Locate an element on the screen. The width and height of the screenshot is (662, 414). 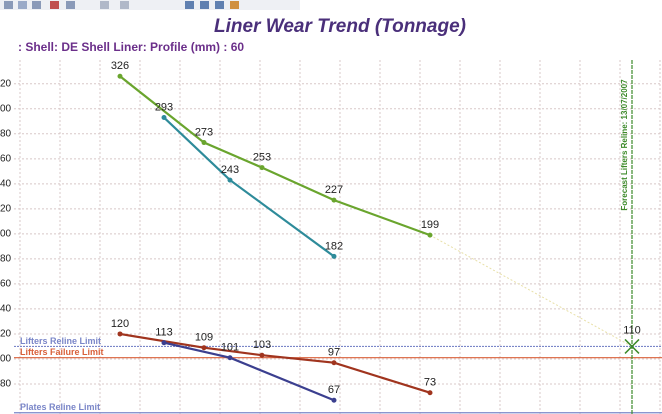
reference-label: Lifters Reline Limit is located at coordinates (60, 341).